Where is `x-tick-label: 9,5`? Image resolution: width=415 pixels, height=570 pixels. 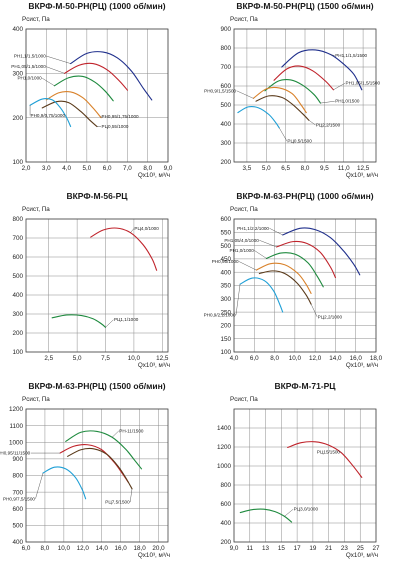 x-tick-label: 9,5 is located at coordinates (324, 168).